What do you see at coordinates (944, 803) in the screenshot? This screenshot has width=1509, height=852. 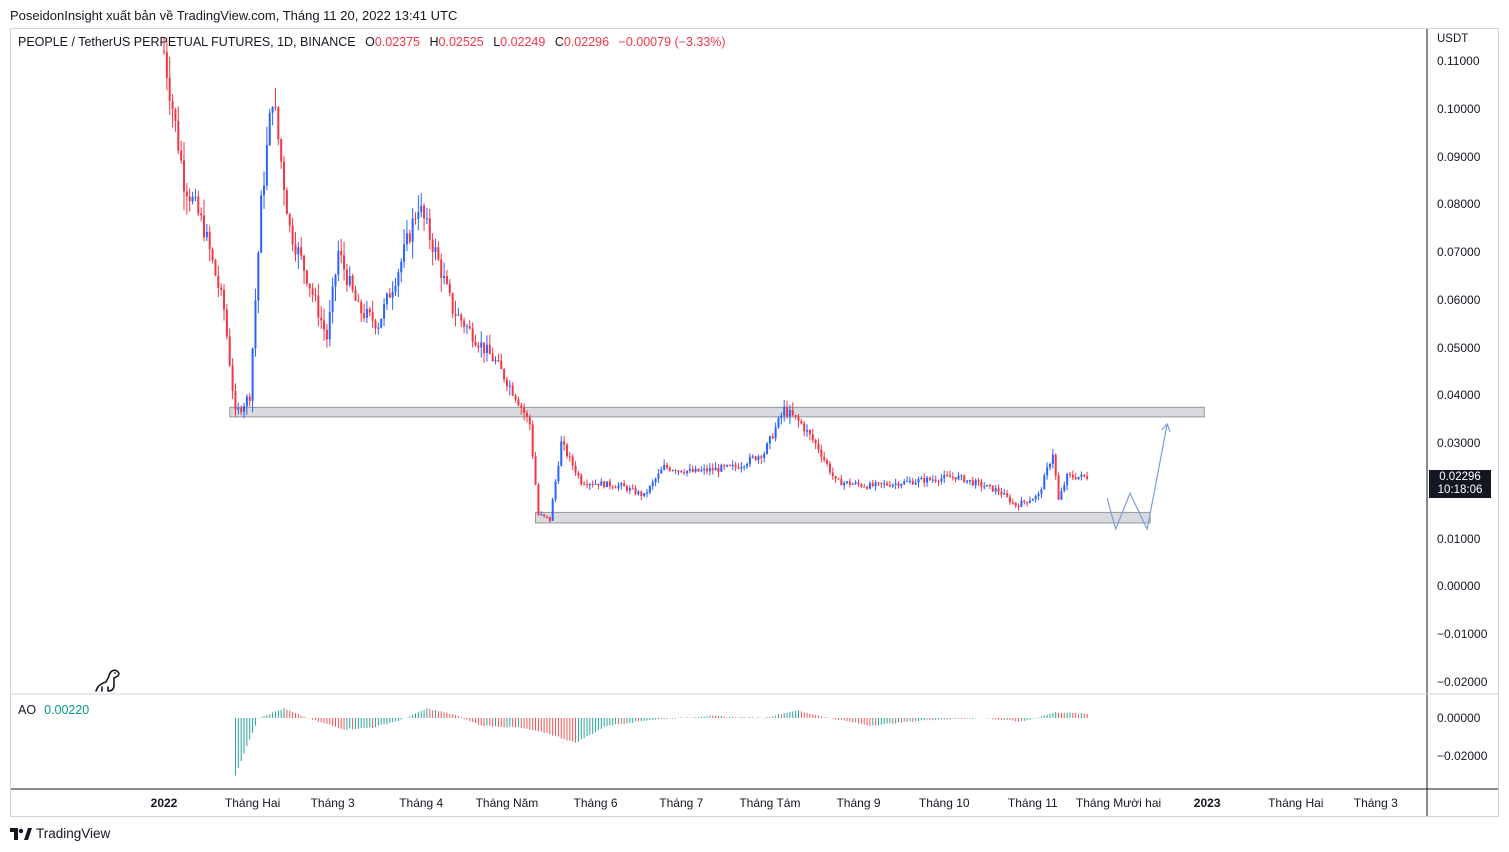 I see `time-tick-label: Tháng 10` at bounding box center [944, 803].